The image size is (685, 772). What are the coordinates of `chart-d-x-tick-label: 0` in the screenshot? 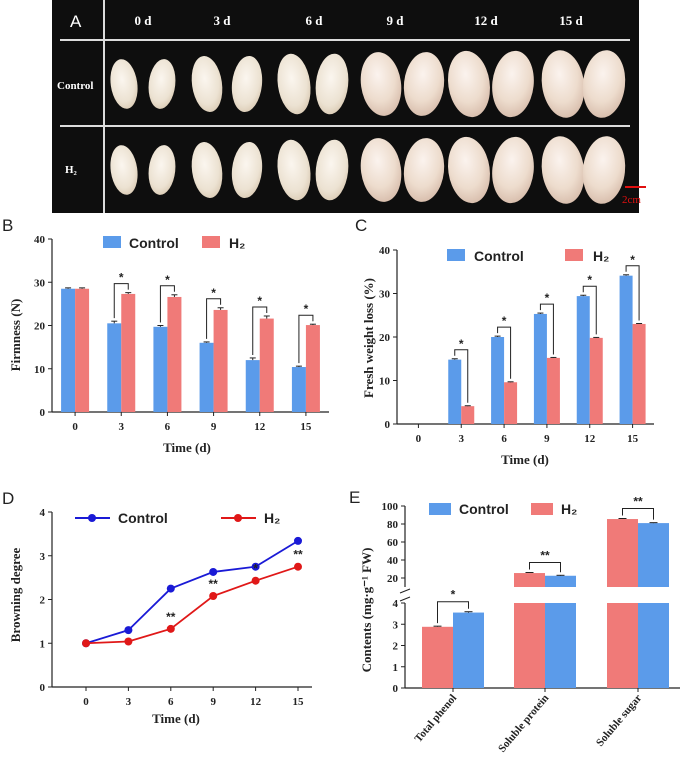 It's located at (86, 702).